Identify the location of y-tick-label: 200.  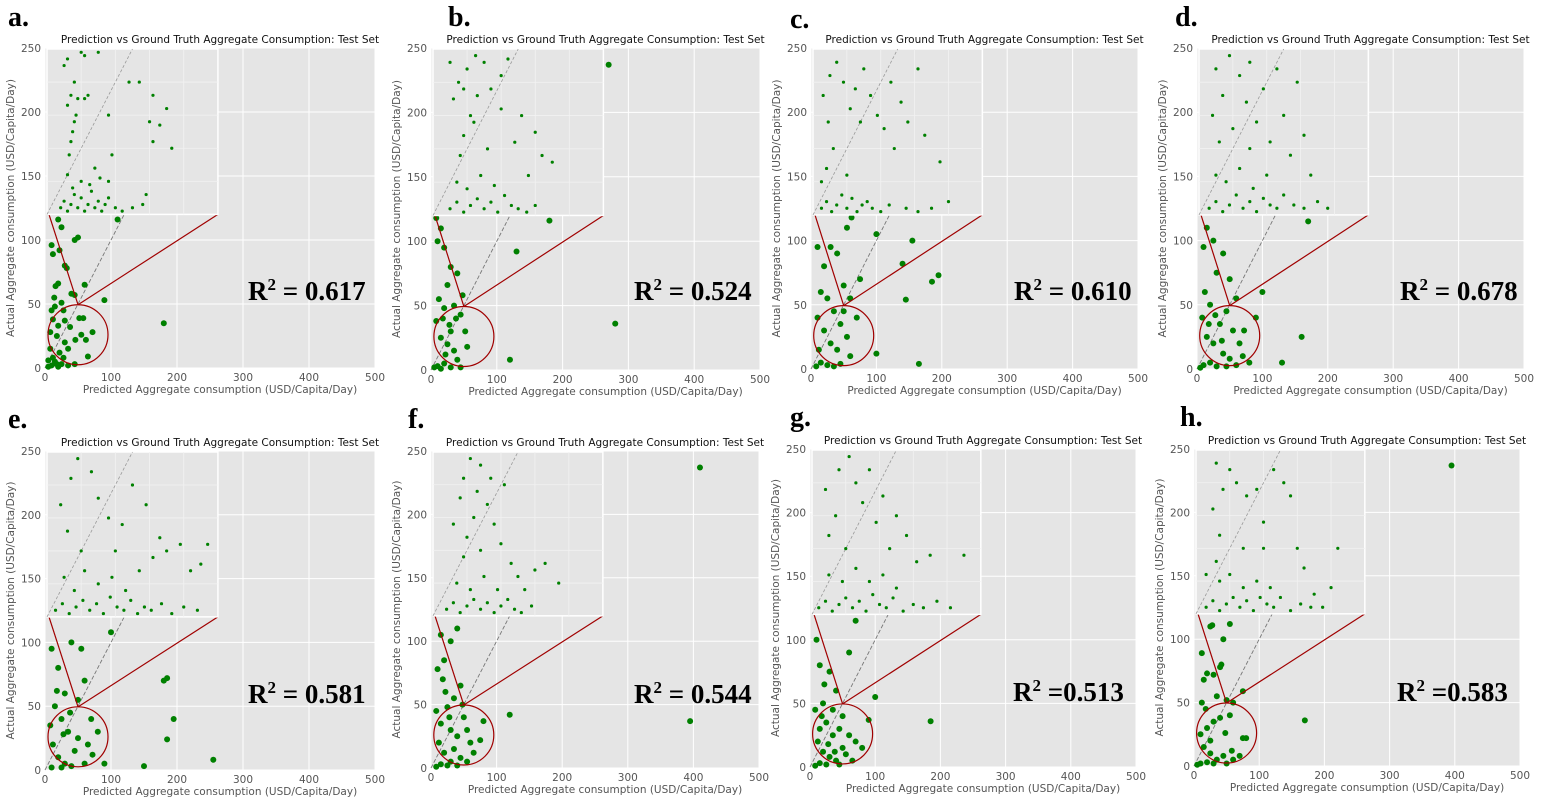
(31, 516).